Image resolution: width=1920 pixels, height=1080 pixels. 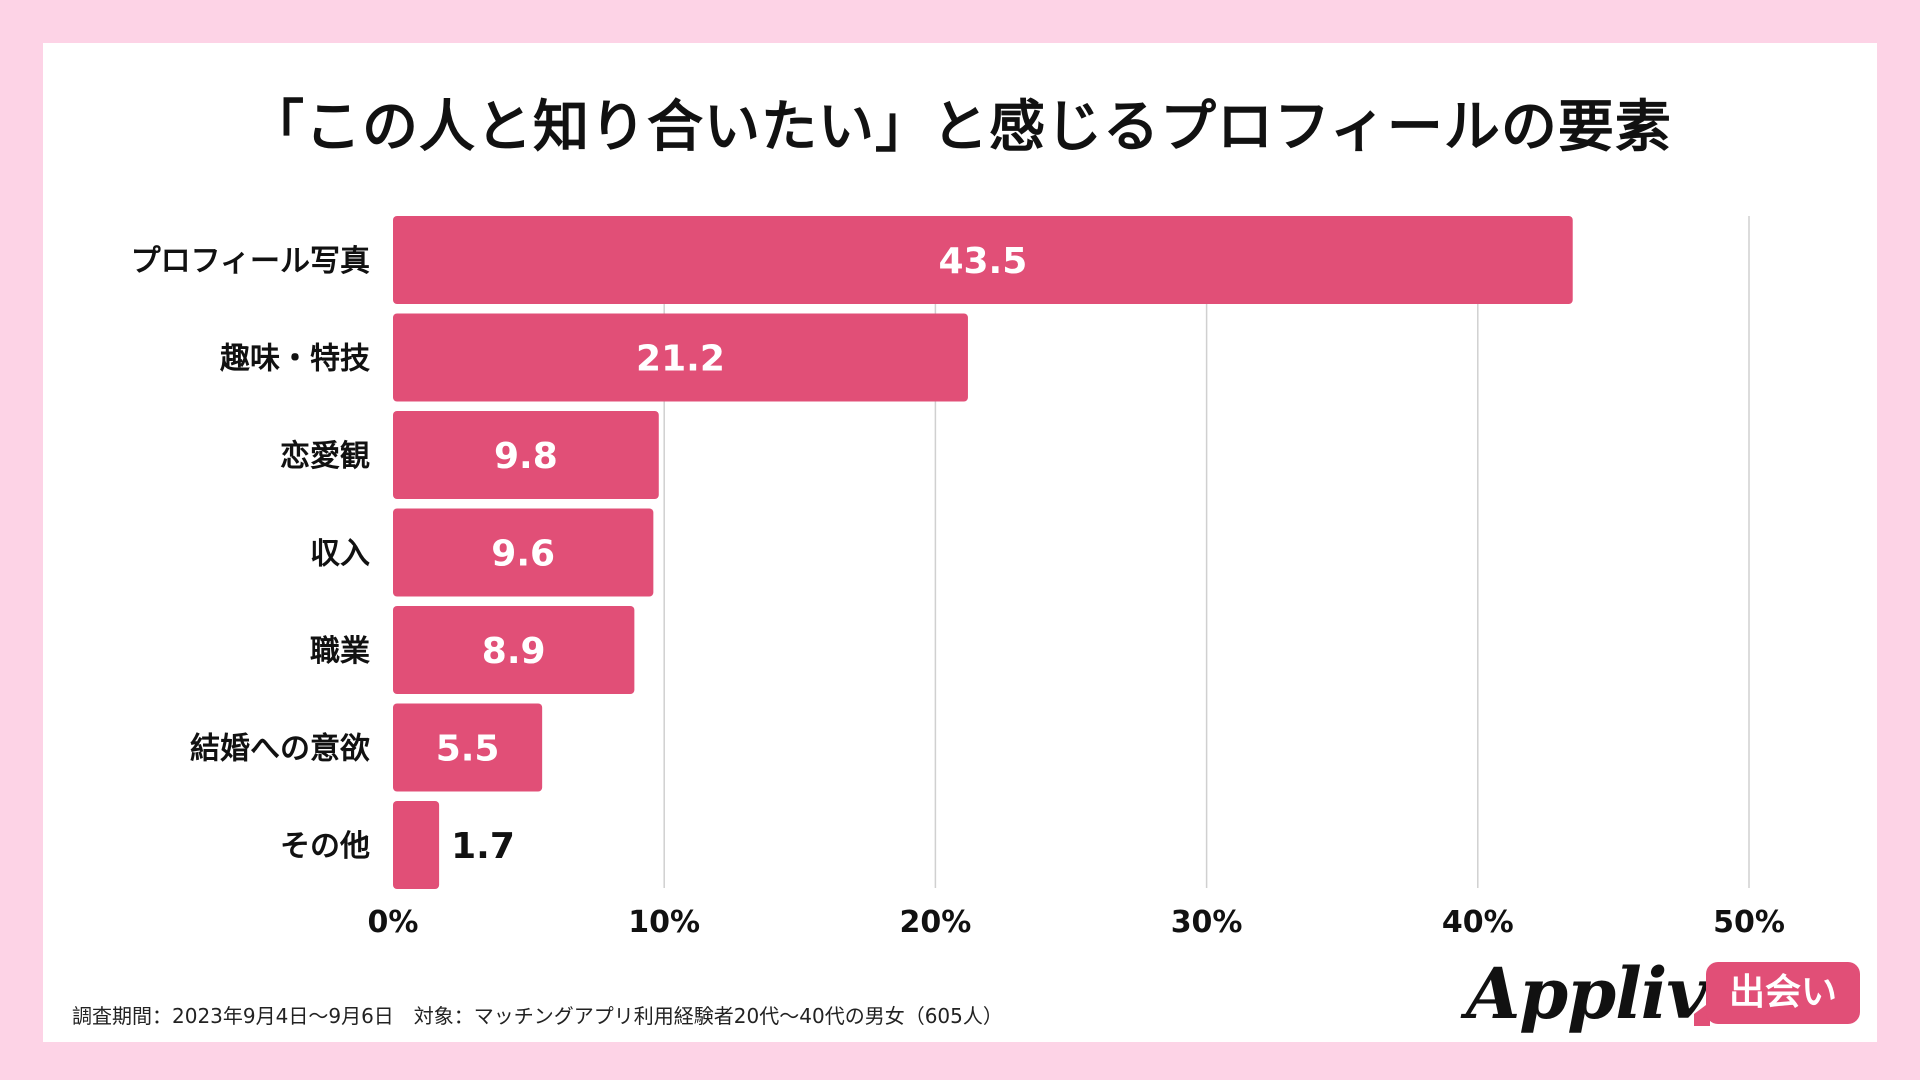 I want to click on bar-value-label: 1.7, so click(x=483, y=846).